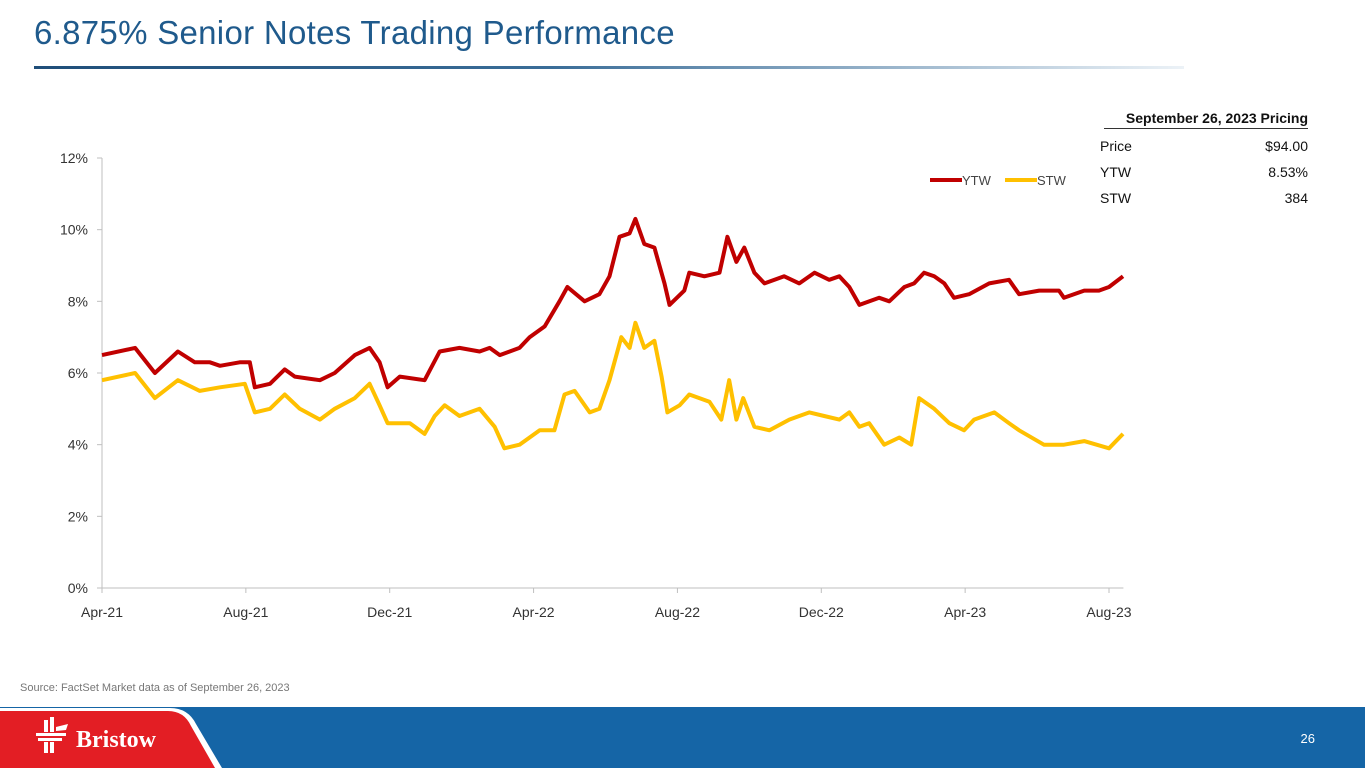  I want to click on pricing-value: 384, so click(1296, 198).